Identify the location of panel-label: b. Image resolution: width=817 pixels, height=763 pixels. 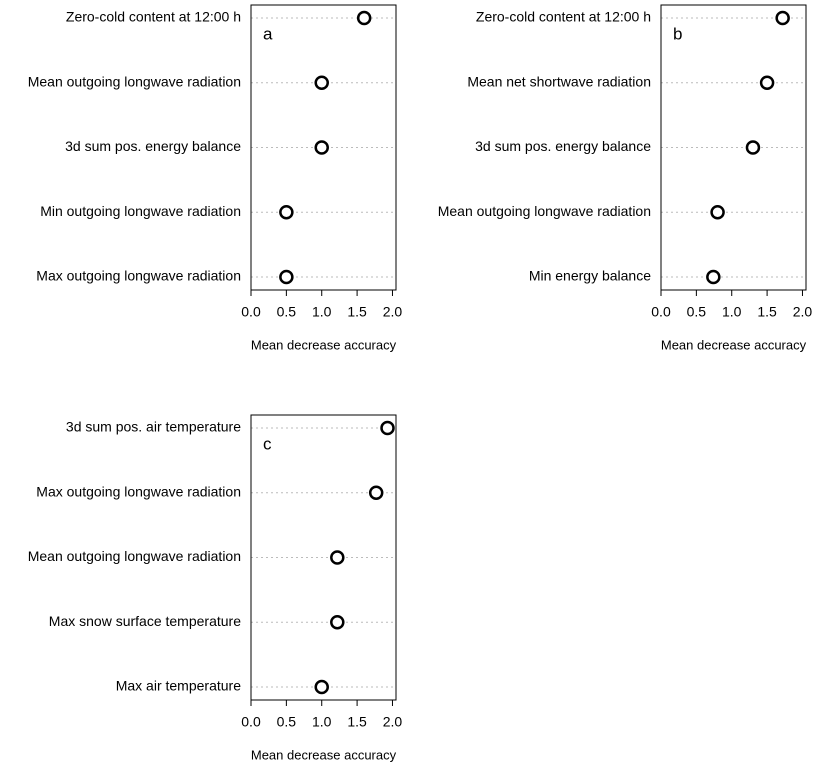
(677, 33).